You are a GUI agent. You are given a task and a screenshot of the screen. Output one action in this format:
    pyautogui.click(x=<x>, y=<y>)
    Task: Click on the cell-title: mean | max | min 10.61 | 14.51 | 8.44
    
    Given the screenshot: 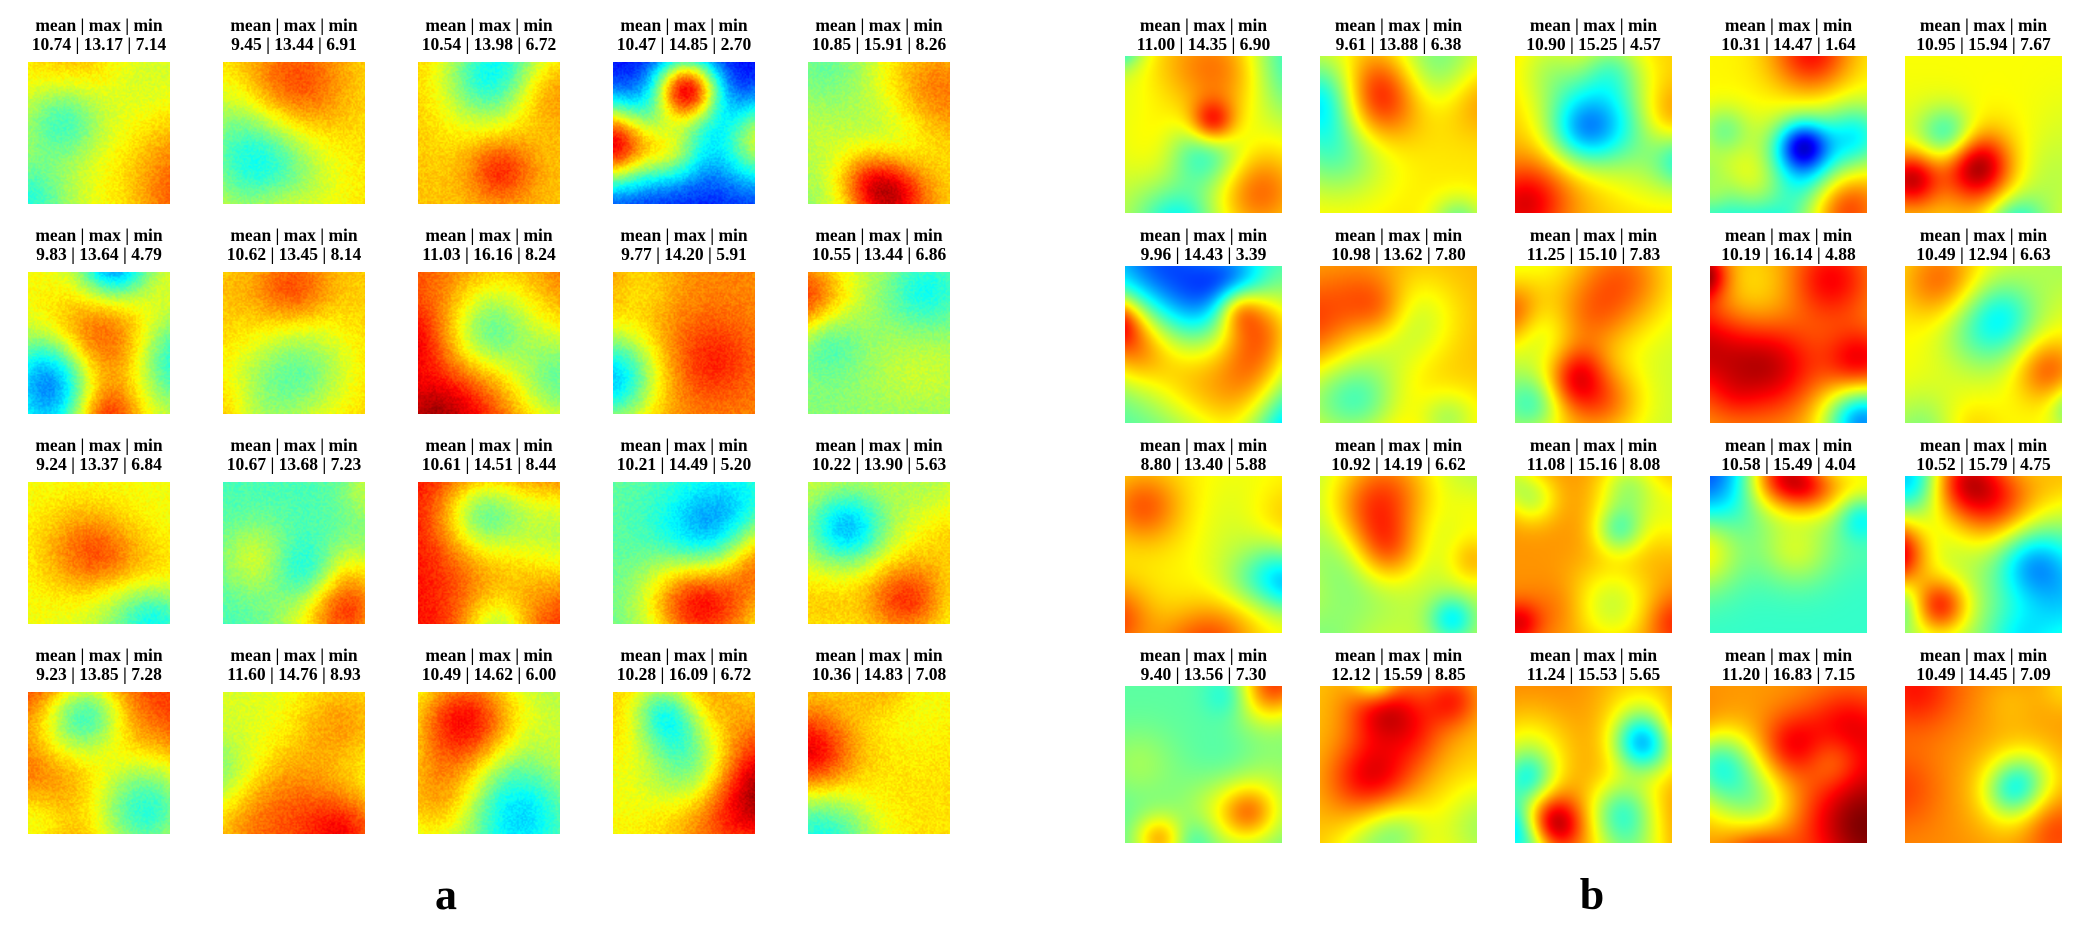 What is the action you would take?
    pyautogui.click(x=489, y=455)
    